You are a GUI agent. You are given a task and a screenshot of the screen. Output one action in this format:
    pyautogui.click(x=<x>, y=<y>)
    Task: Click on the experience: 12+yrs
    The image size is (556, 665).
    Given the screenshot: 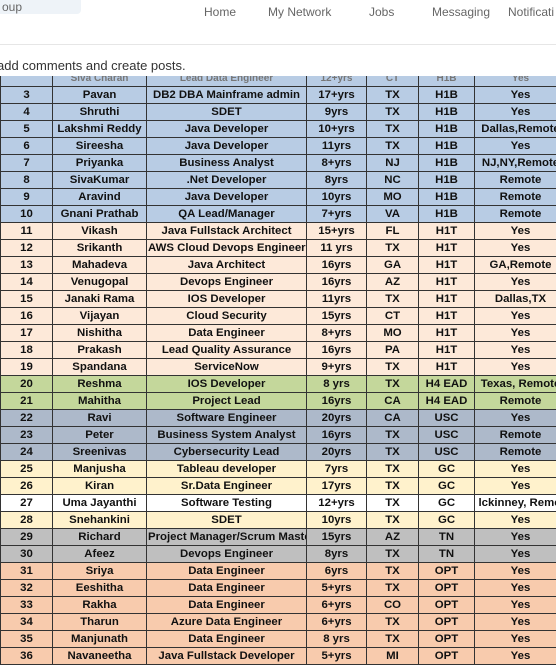 What is the action you would take?
    pyautogui.click(x=336, y=81)
    